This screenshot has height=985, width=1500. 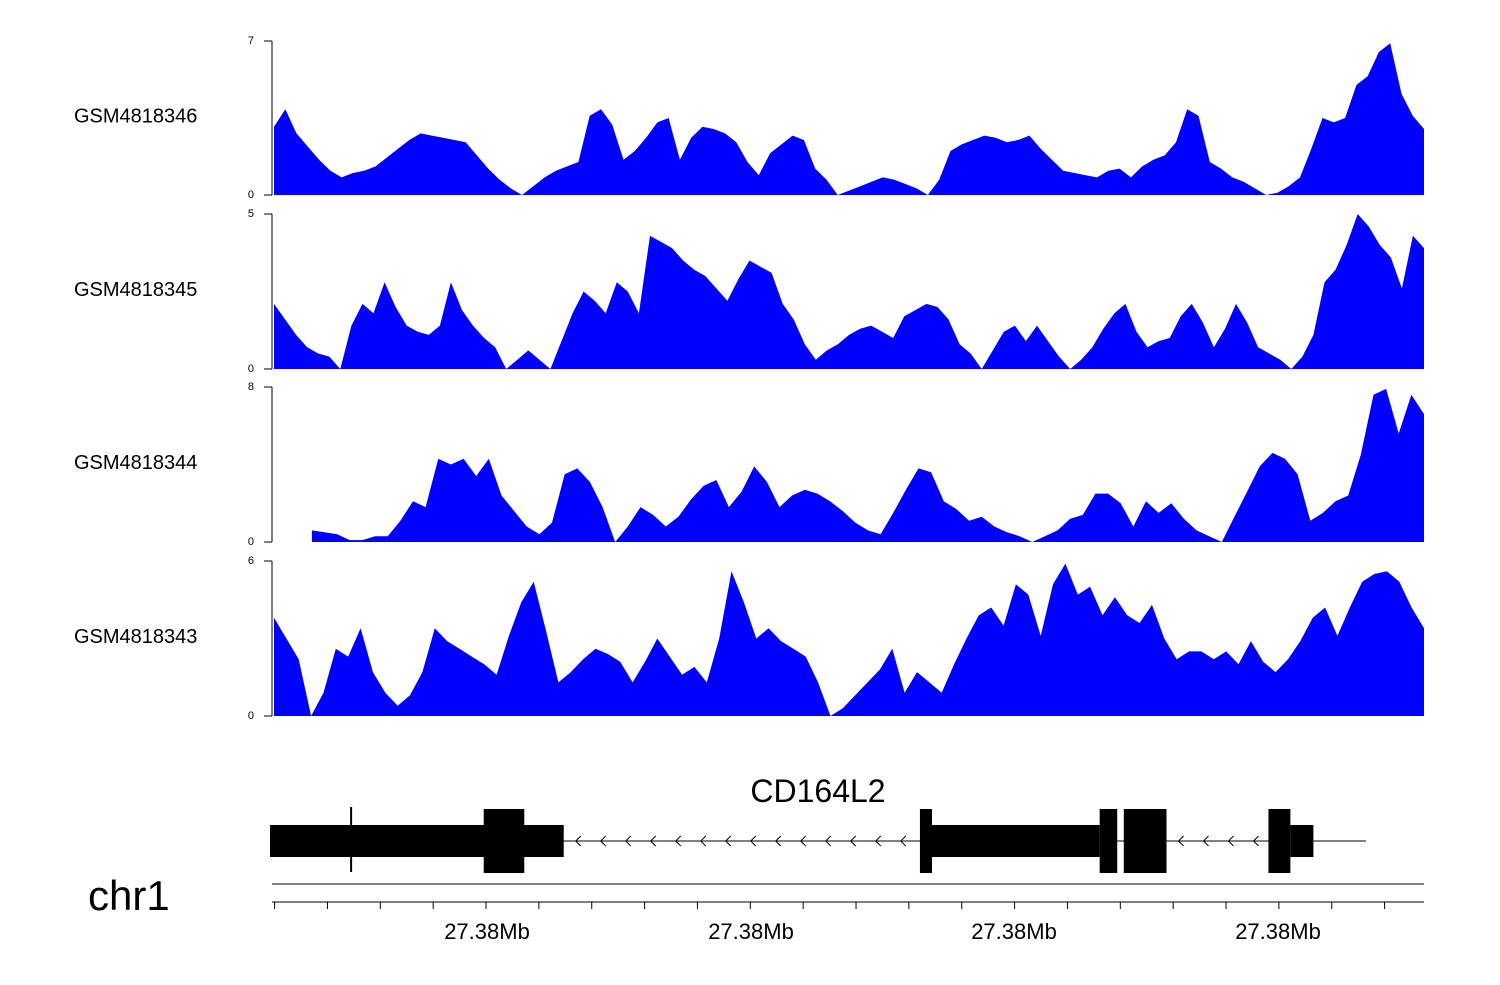 What do you see at coordinates (135, 116) in the screenshot?
I see `track-label: GSM4818346` at bounding box center [135, 116].